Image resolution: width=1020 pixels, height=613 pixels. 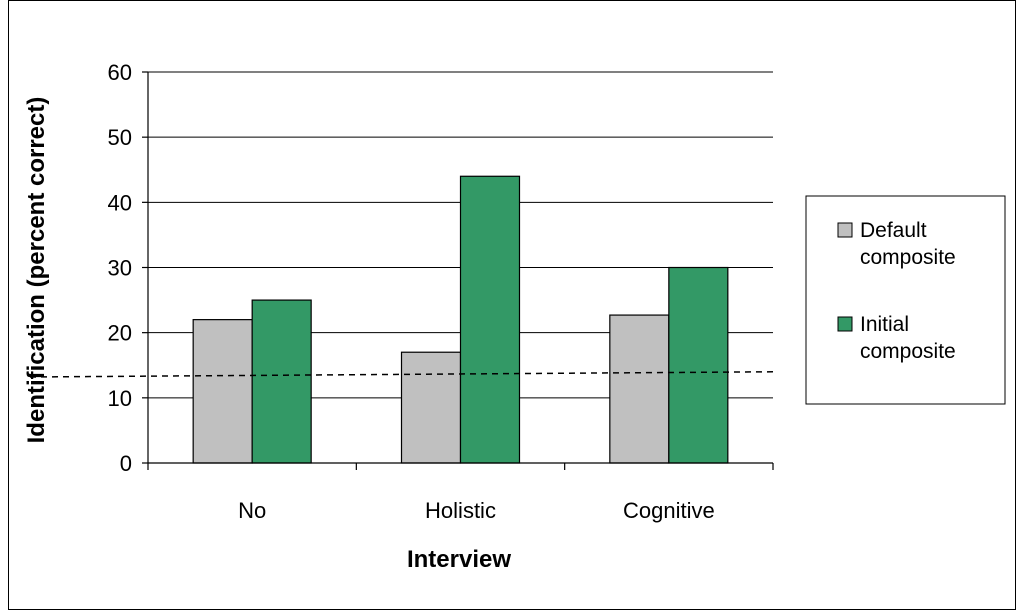 What do you see at coordinates (120, 333) in the screenshot?
I see `y-tick-label-20: 20` at bounding box center [120, 333].